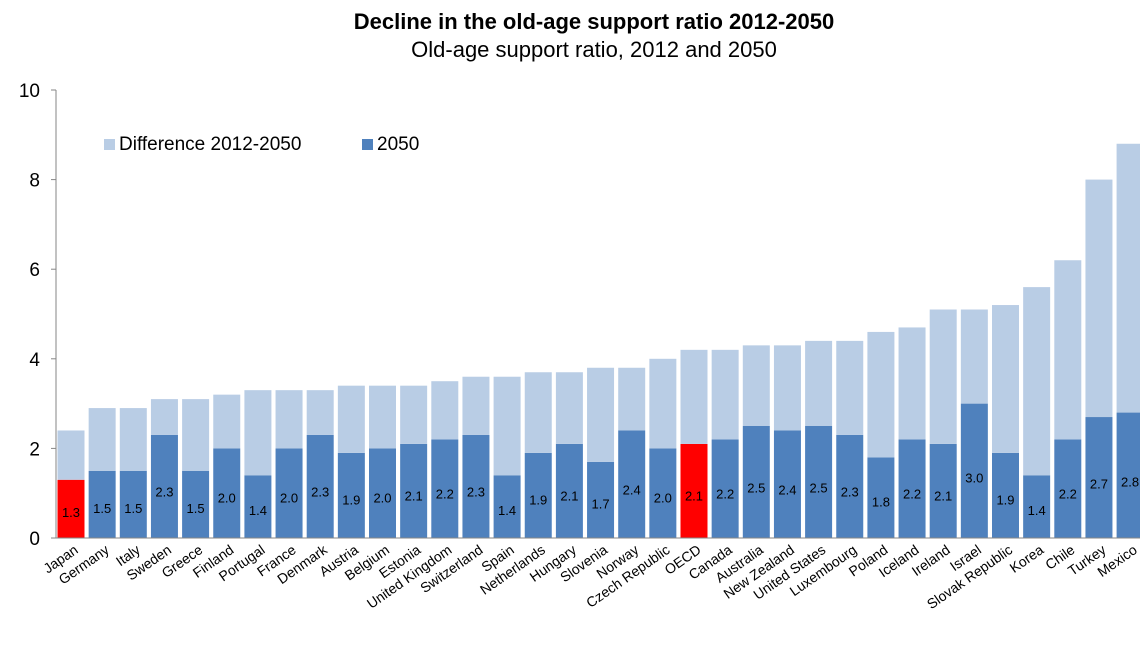 The image size is (1140, 652). Describe the element at coordinates (227, 498) in the screenshot. I see `data-label-finland: 2.0` at that location.